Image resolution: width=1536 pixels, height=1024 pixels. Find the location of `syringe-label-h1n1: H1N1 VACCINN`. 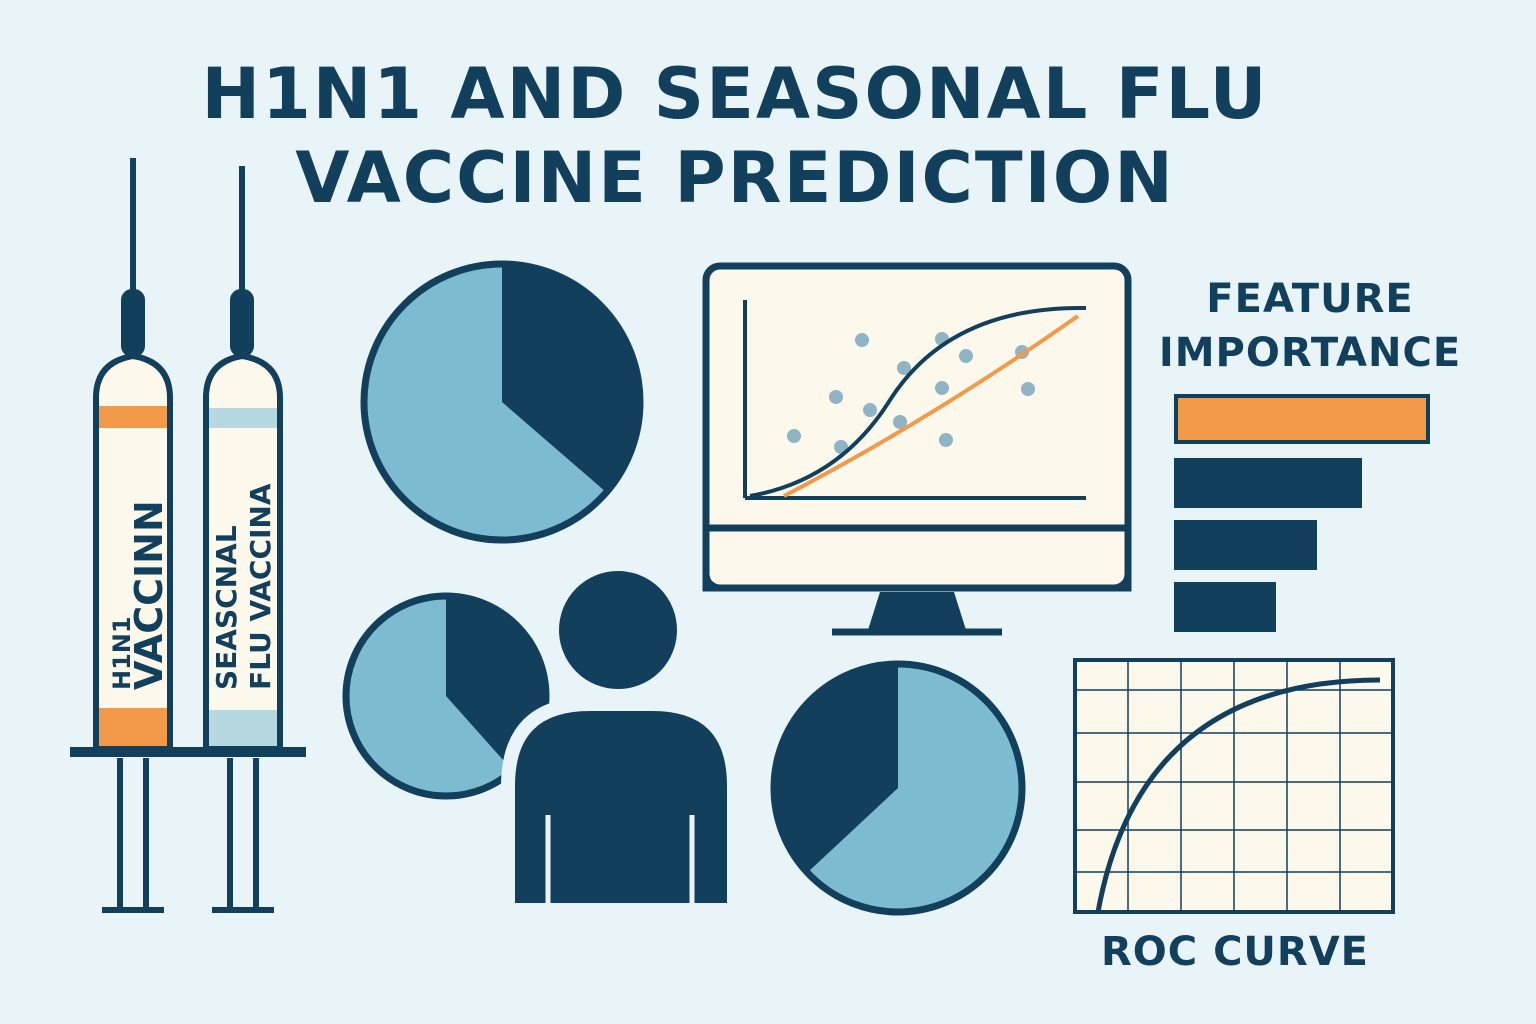

syringe-label-h1n1: H1N1 VACCINN is located at coordinates (139, 595).